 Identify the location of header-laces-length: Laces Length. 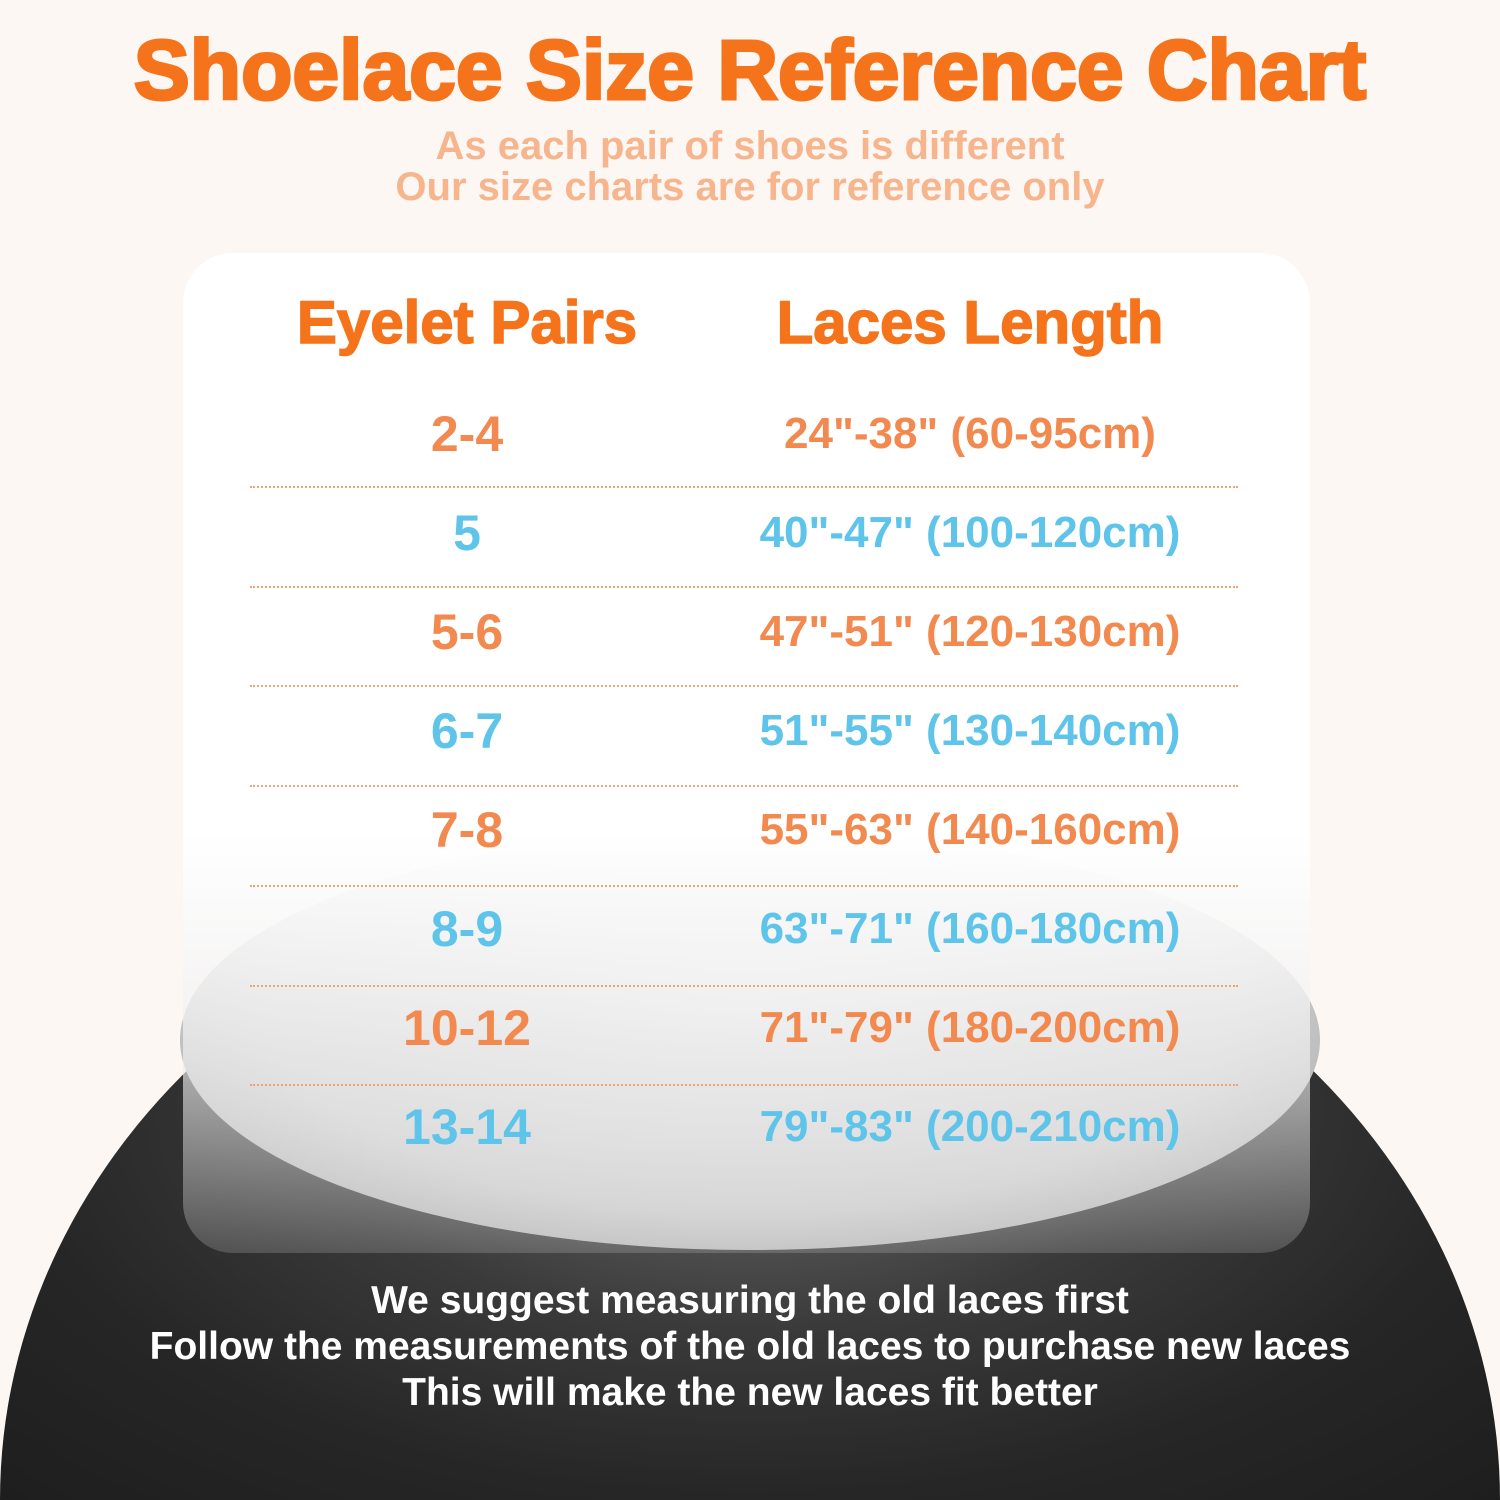
(970, 322).